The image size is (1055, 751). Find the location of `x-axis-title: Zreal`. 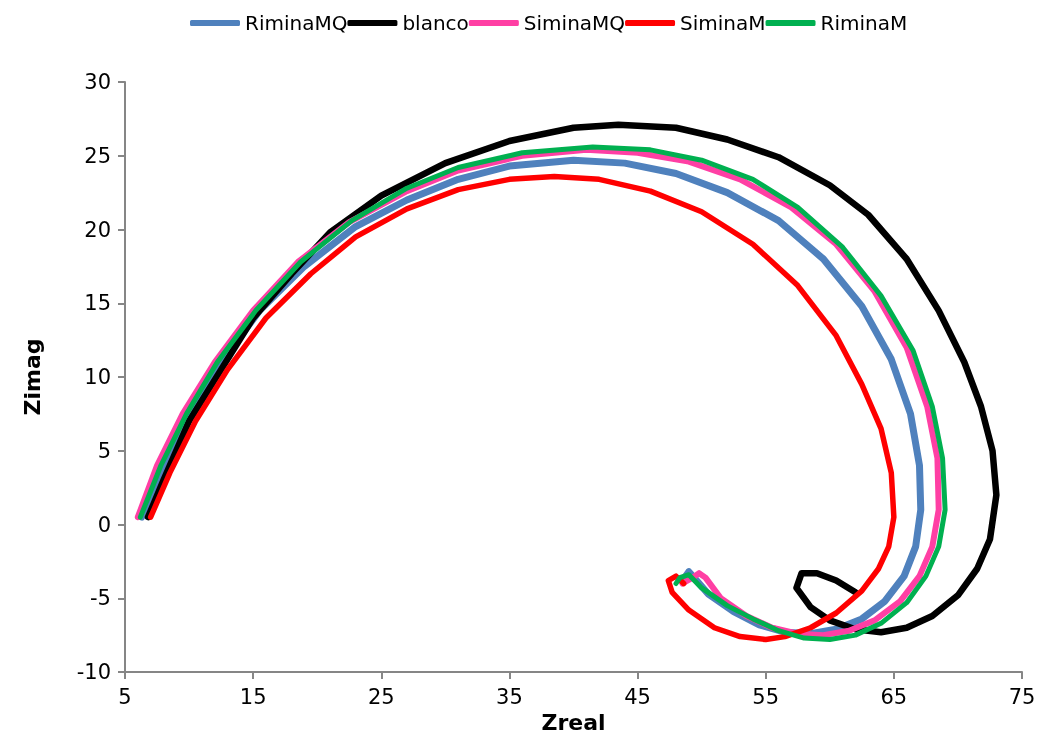

x-axis-title: Zreal is located at coordinates (573, 723).